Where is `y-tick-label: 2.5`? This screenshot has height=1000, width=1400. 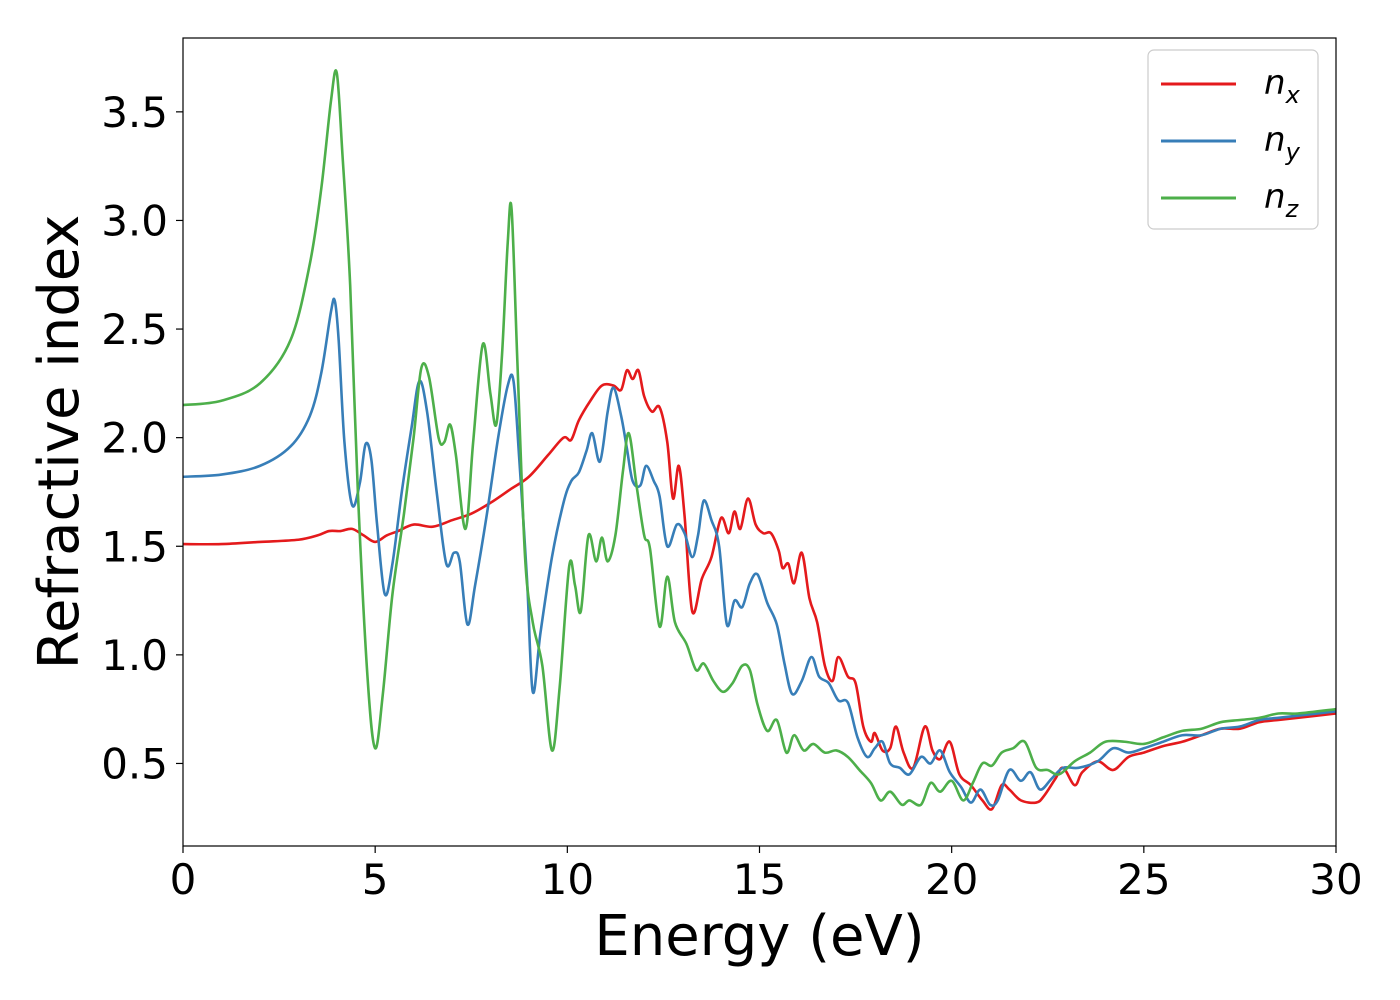
y-tick-label: 2.5 is located at coordinates (134, 329).